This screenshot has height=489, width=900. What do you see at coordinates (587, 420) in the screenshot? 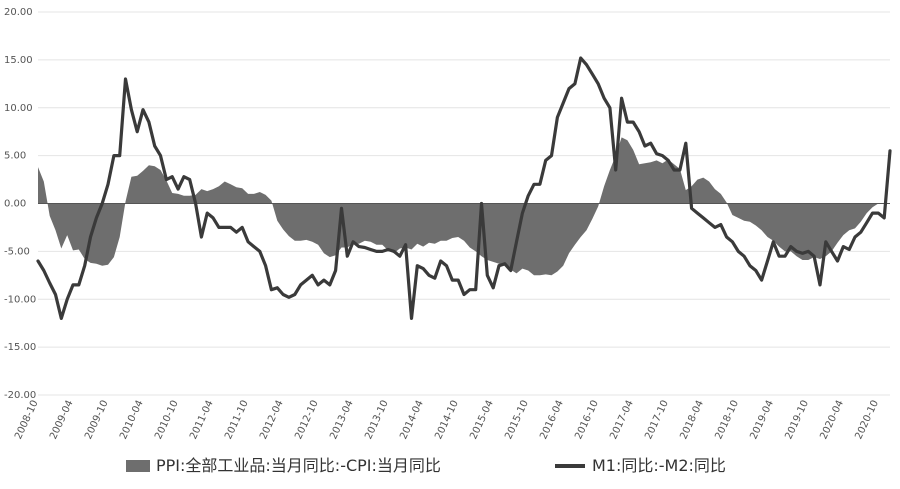
I see `x-tick-label: 2016-10` at bounding box center [587, 420].